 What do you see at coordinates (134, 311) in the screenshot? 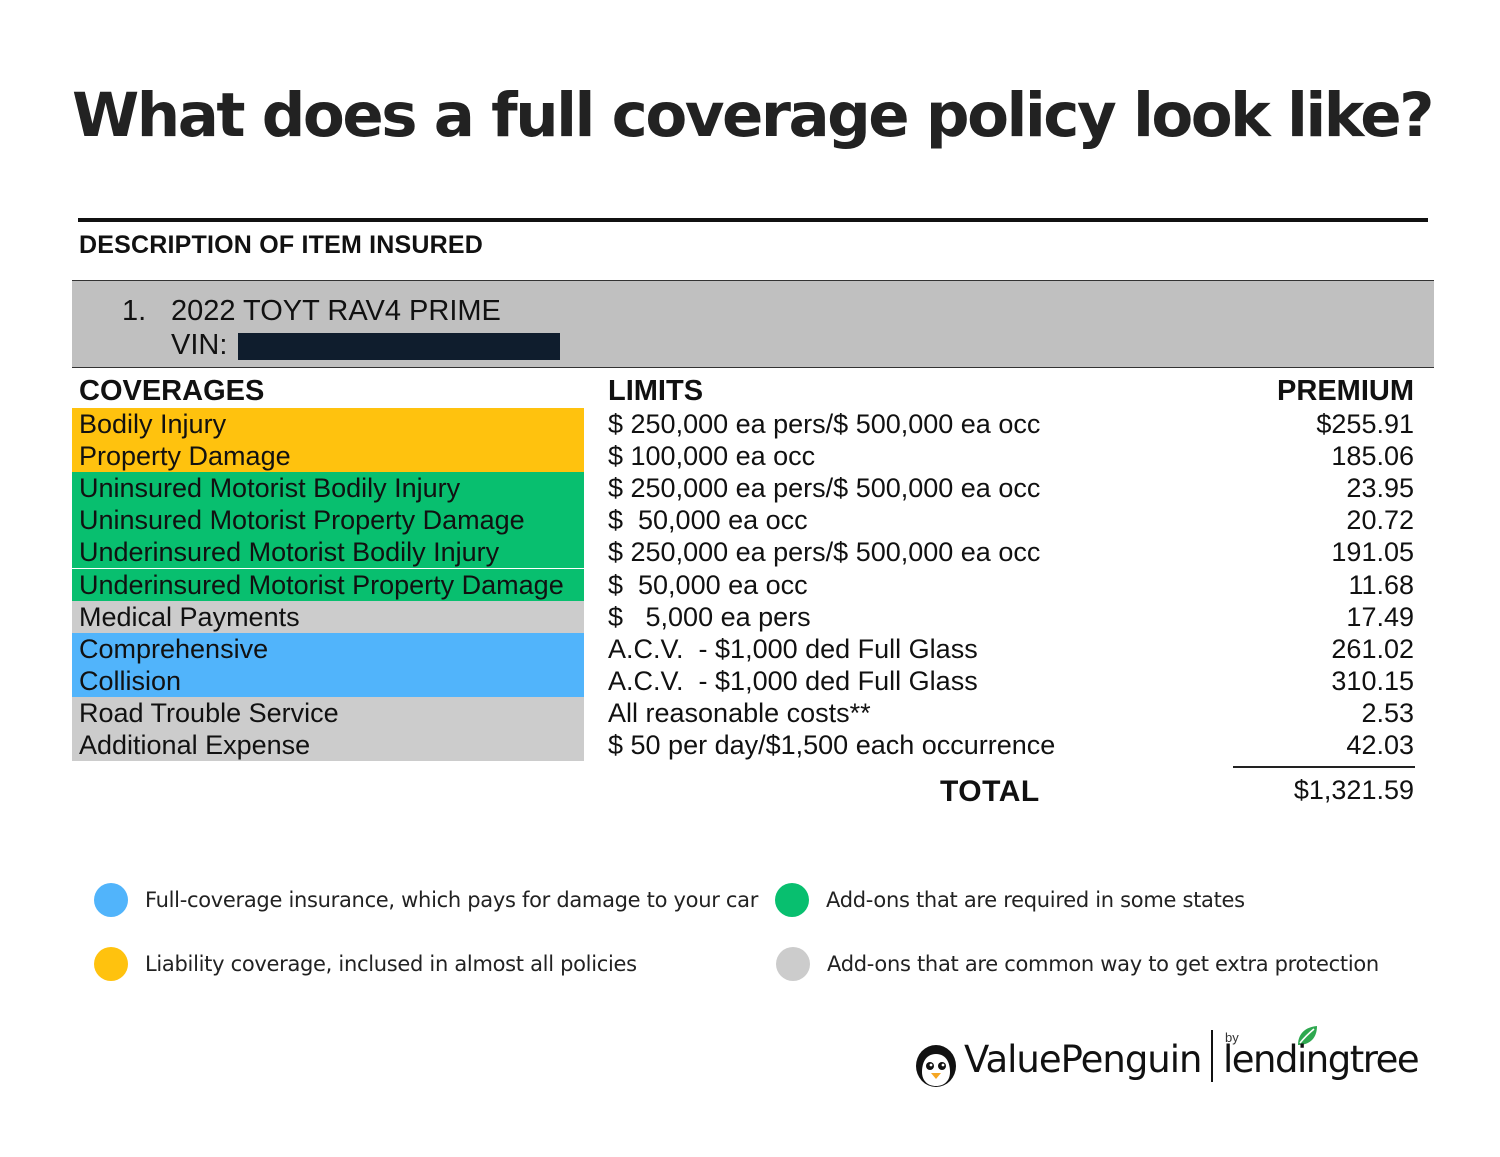
I see `vehicle-number: 1.` at bounding box center [134, 311].